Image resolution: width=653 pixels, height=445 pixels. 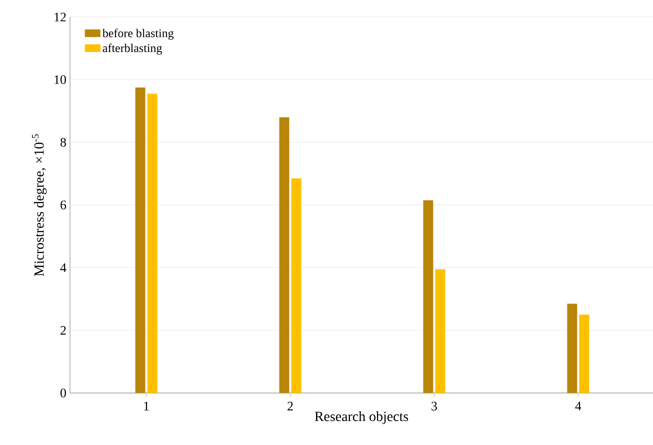 I want to click on x-axis-title: Research objects, so click(x=361, y=417).